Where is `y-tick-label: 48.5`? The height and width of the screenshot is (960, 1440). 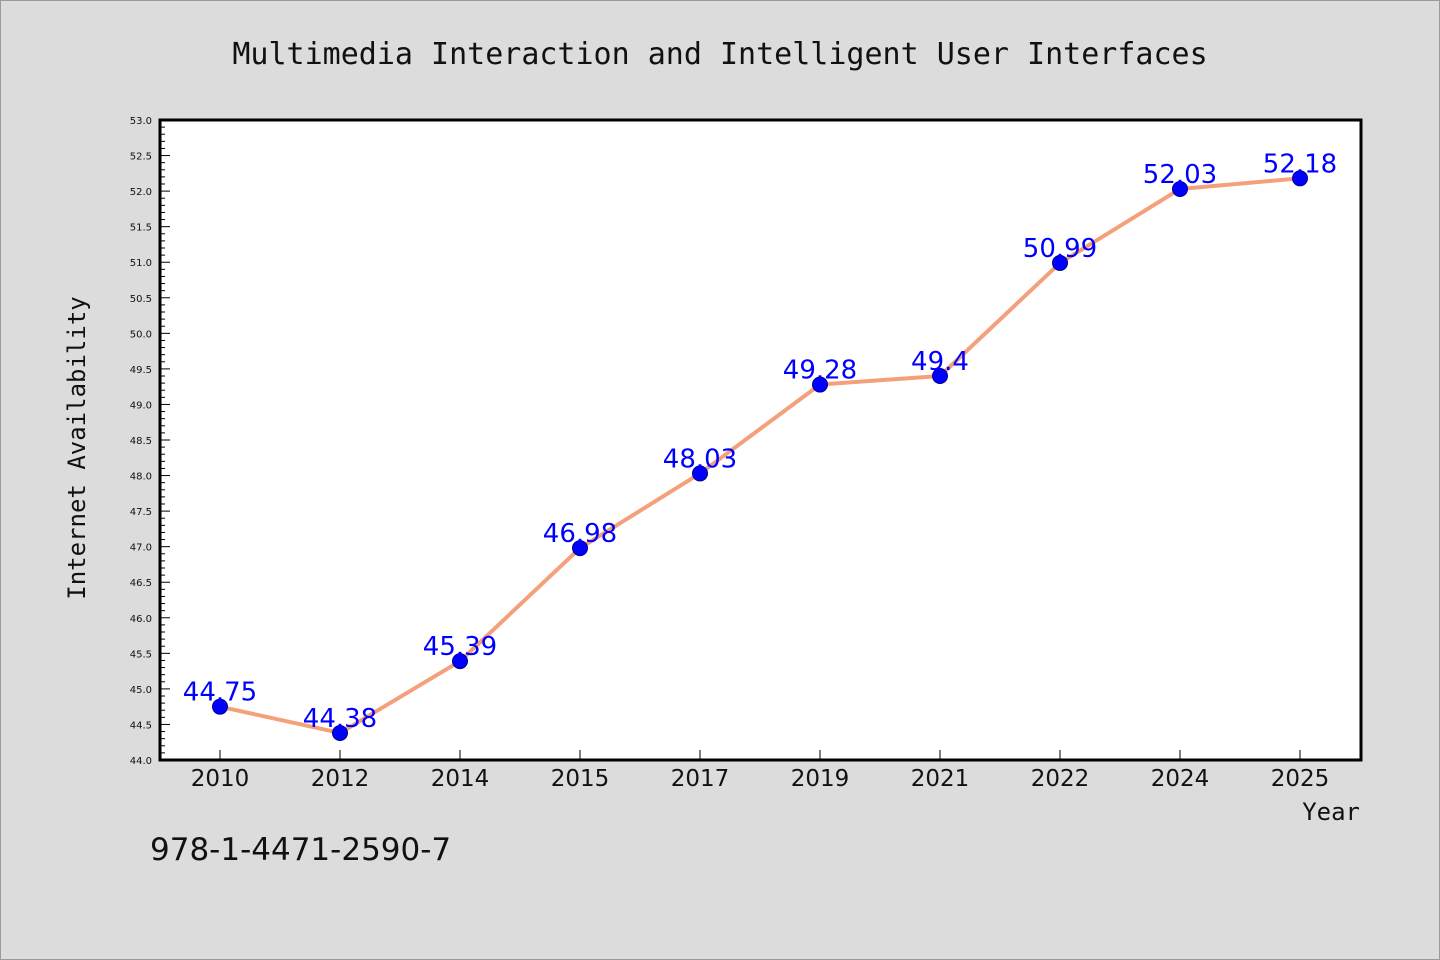 y-tick-label: 48.5 is located at coordinates (141, 441).